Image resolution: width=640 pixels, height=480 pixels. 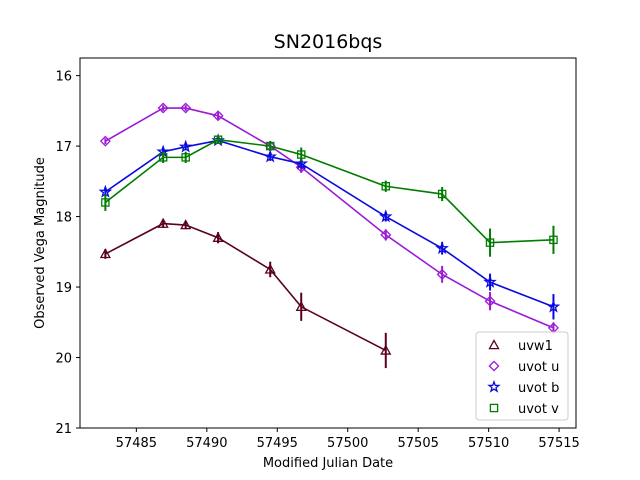 I want to click on y-tick-label: 20, so click(x=63, y=359).